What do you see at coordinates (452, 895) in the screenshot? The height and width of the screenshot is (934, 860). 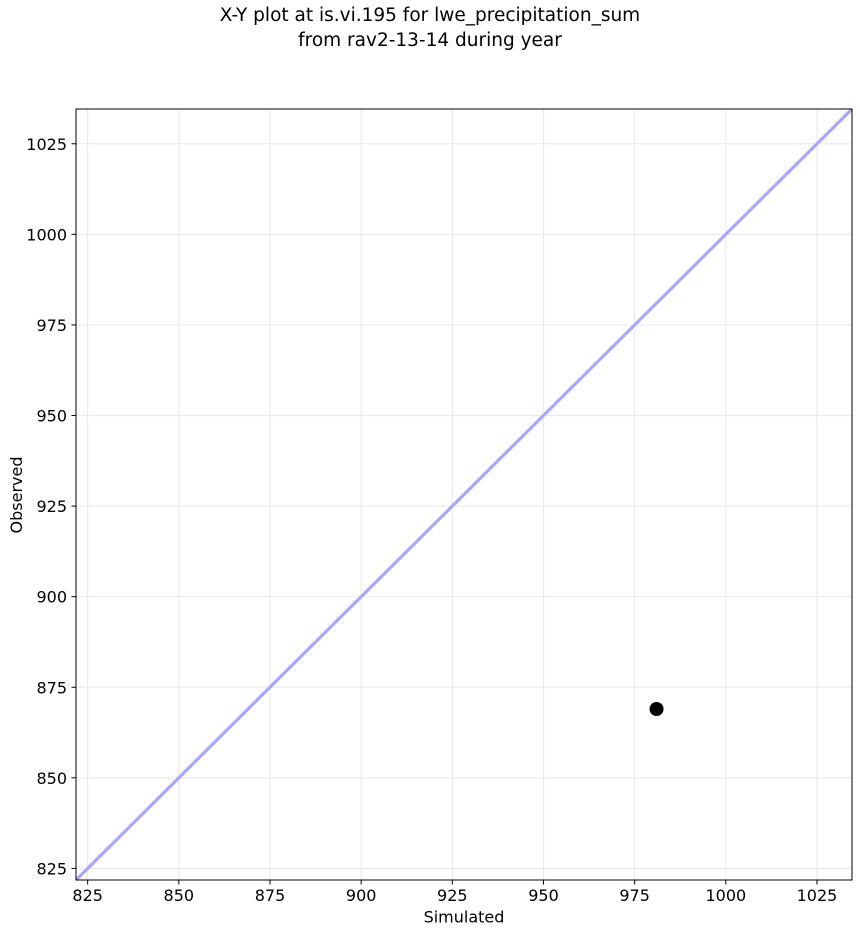 I see `x-tick-label: 925` at bounding box center [452, 895].